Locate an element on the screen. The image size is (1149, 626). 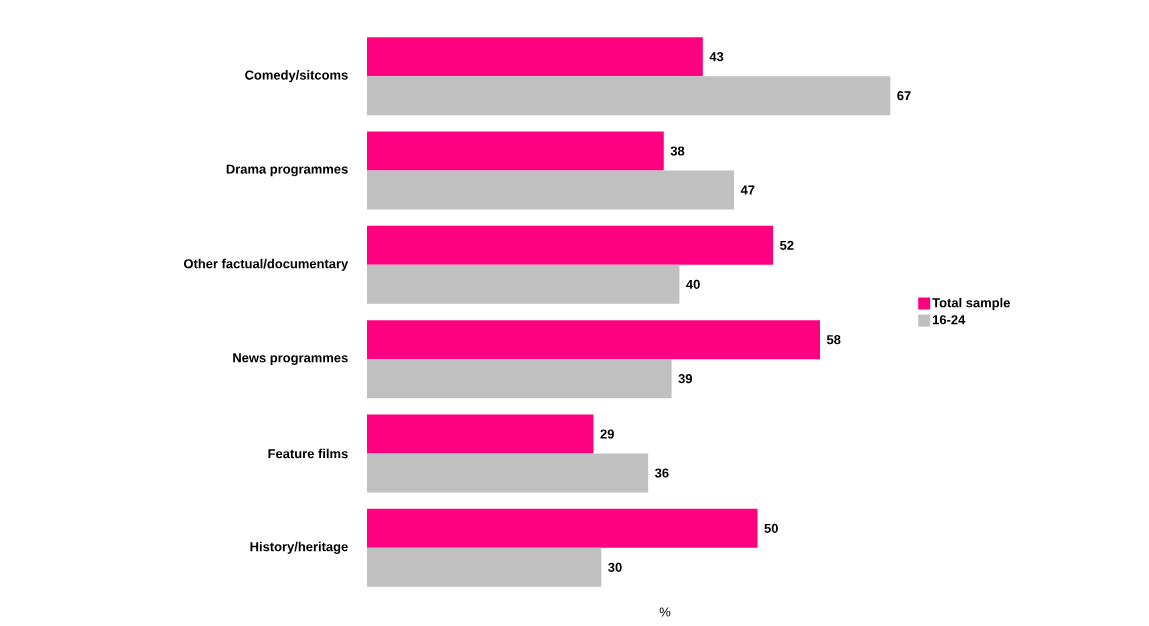
y-tick-label: History/heritage is located at coordinates (299, 547).